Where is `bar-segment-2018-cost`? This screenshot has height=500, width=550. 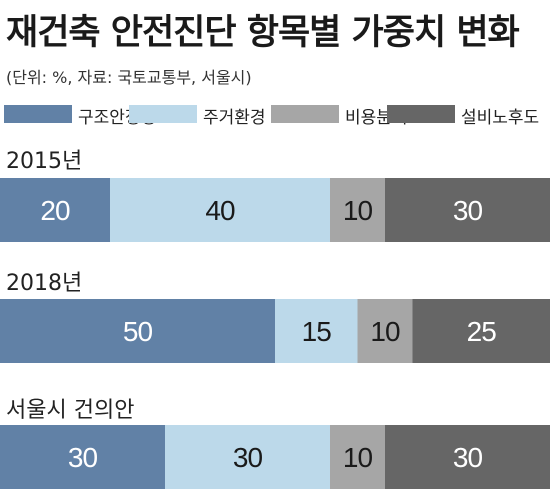 bar-segment-2018-cost is located at coordinates (385, 331).